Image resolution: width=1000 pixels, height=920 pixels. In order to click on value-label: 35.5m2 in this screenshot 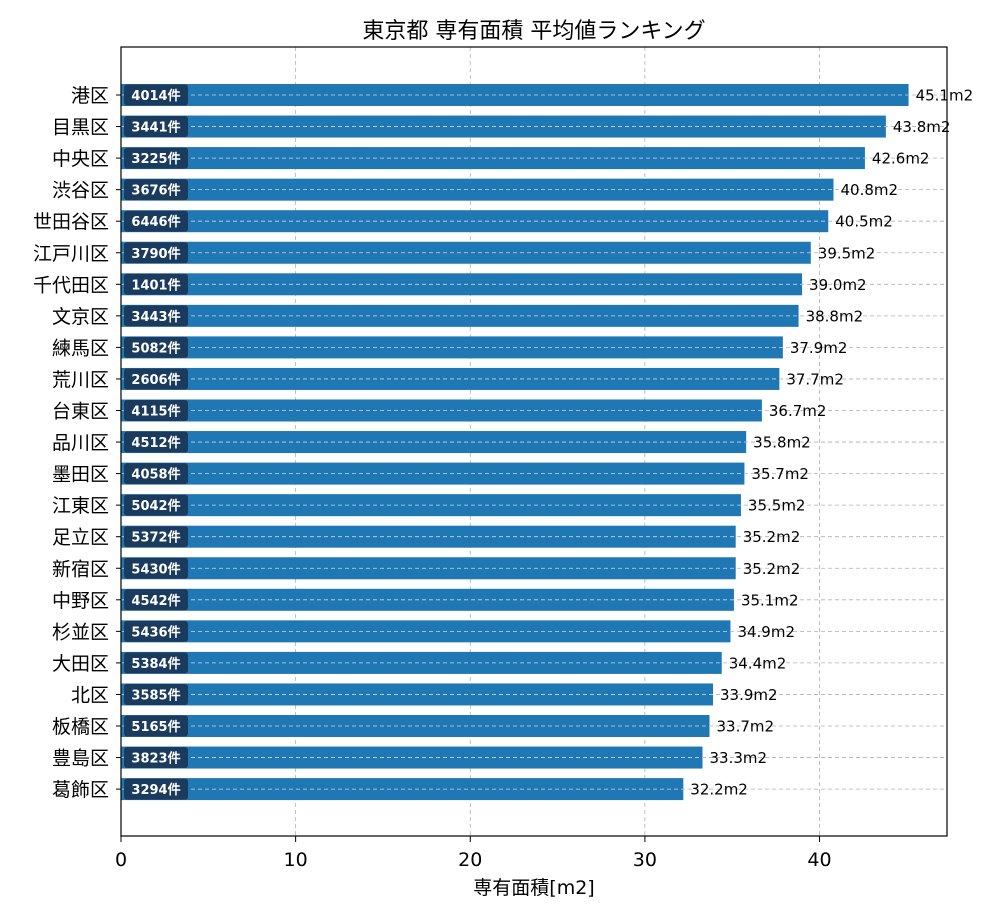, I will do `click(777, 506)`.